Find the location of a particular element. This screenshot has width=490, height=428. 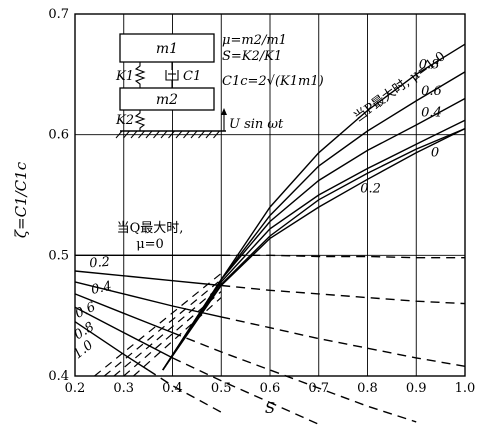

p-series-label-4: 0 is located at coordinates (435, 152).